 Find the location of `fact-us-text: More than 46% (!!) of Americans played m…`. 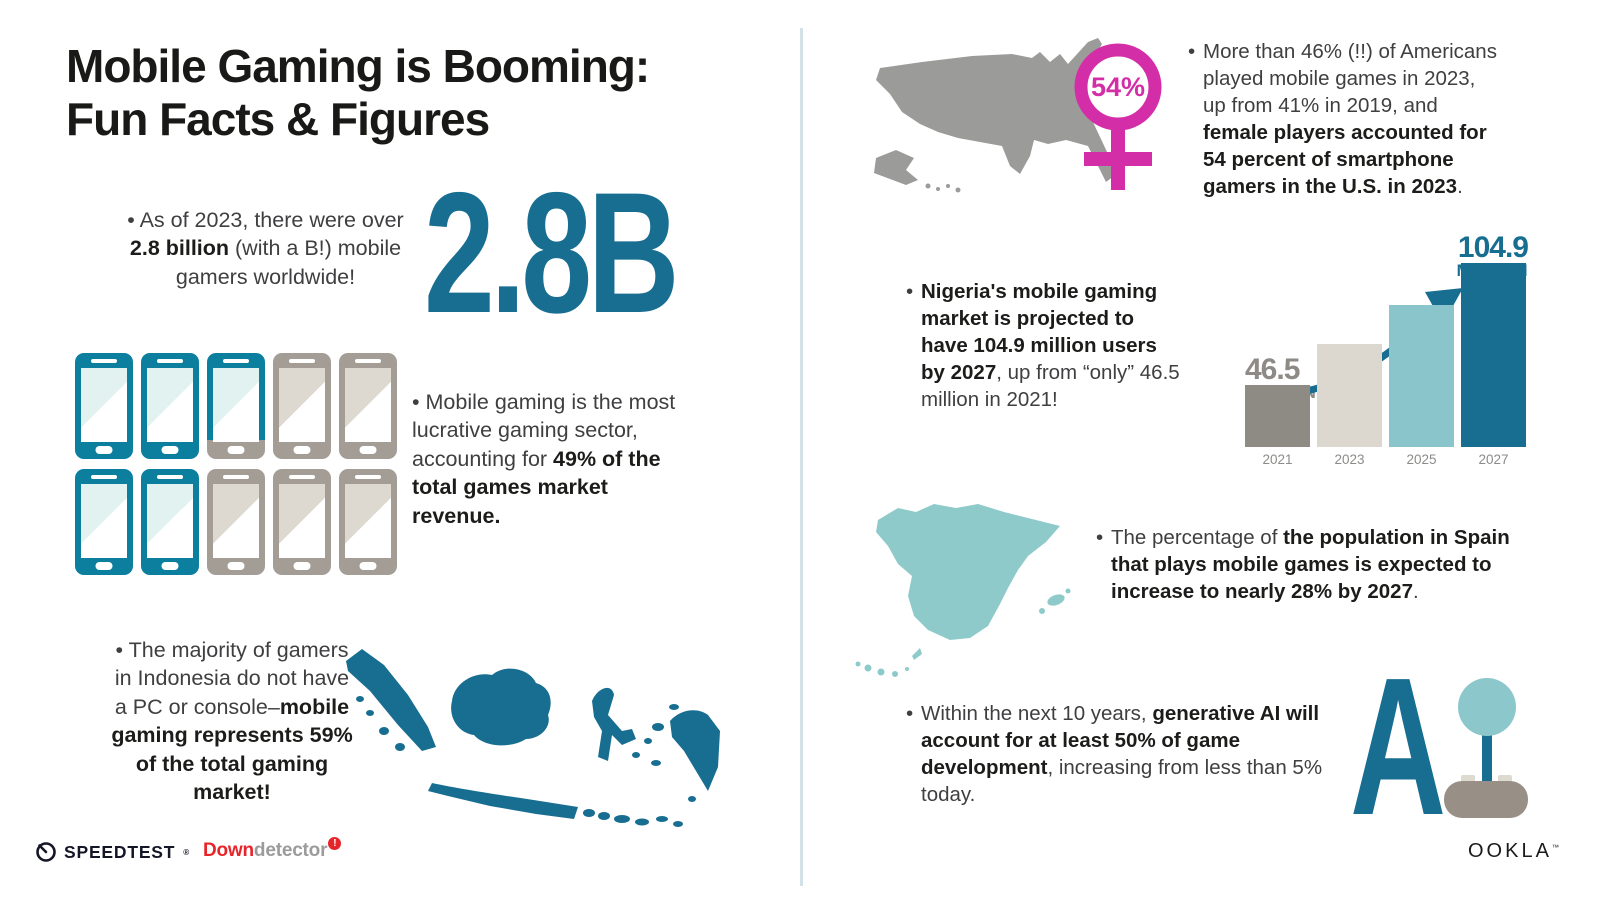

fact-us-text: More than 46% (!!) of Americans played m… is located at coordinates (1350, 79).